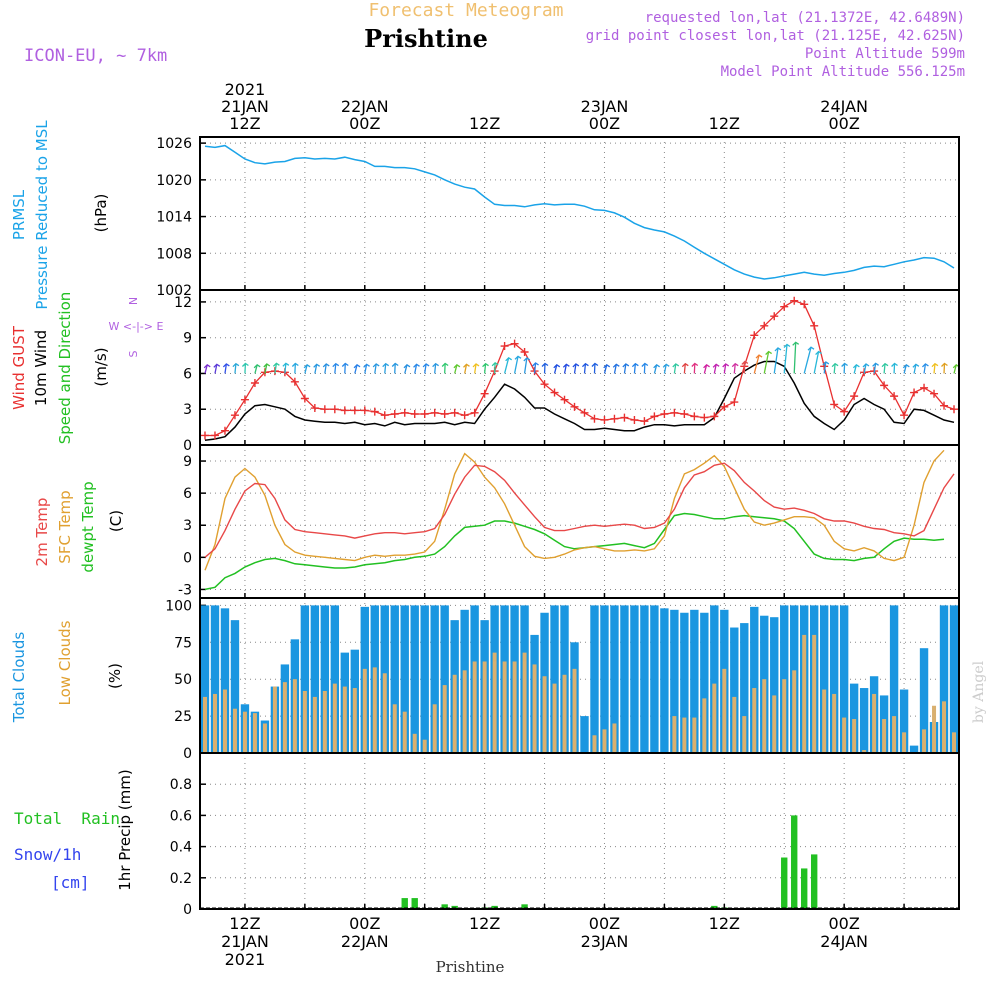 The width and height of the screenshot is (1000, 1000). What do you see at coordinates (42, 532) in the screenshot?
I see `t2m-label: 2m Temp` at bounding box center [42, 532].